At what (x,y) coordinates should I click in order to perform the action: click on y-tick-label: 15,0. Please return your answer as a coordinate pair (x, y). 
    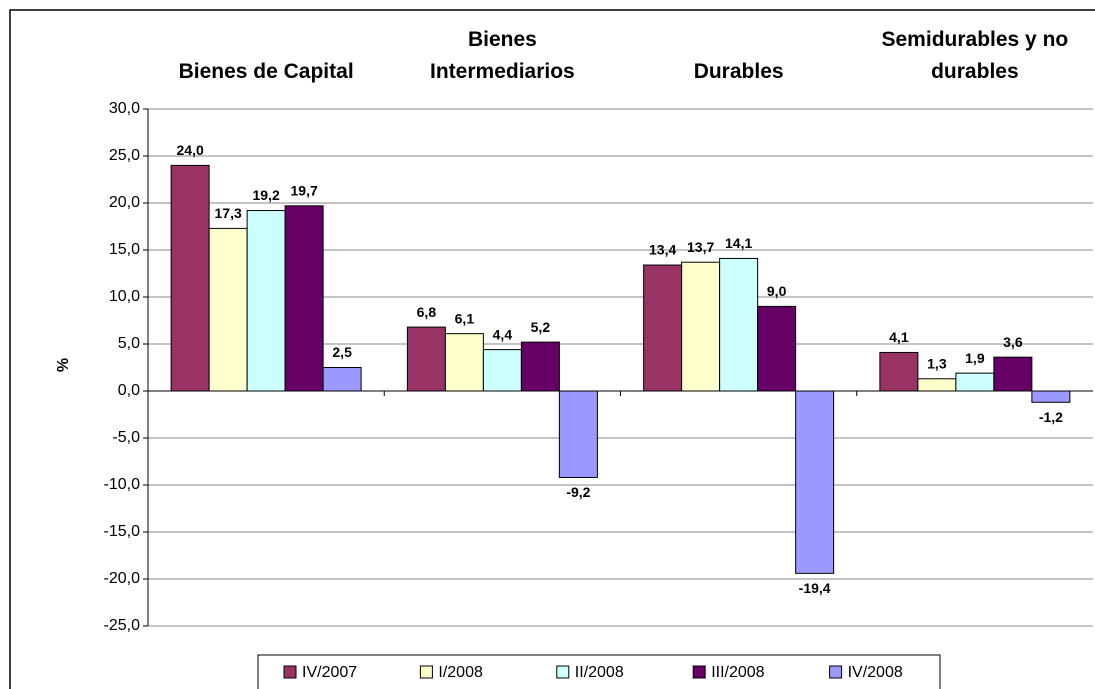
    Looking at the image, I should click on (124, 249).